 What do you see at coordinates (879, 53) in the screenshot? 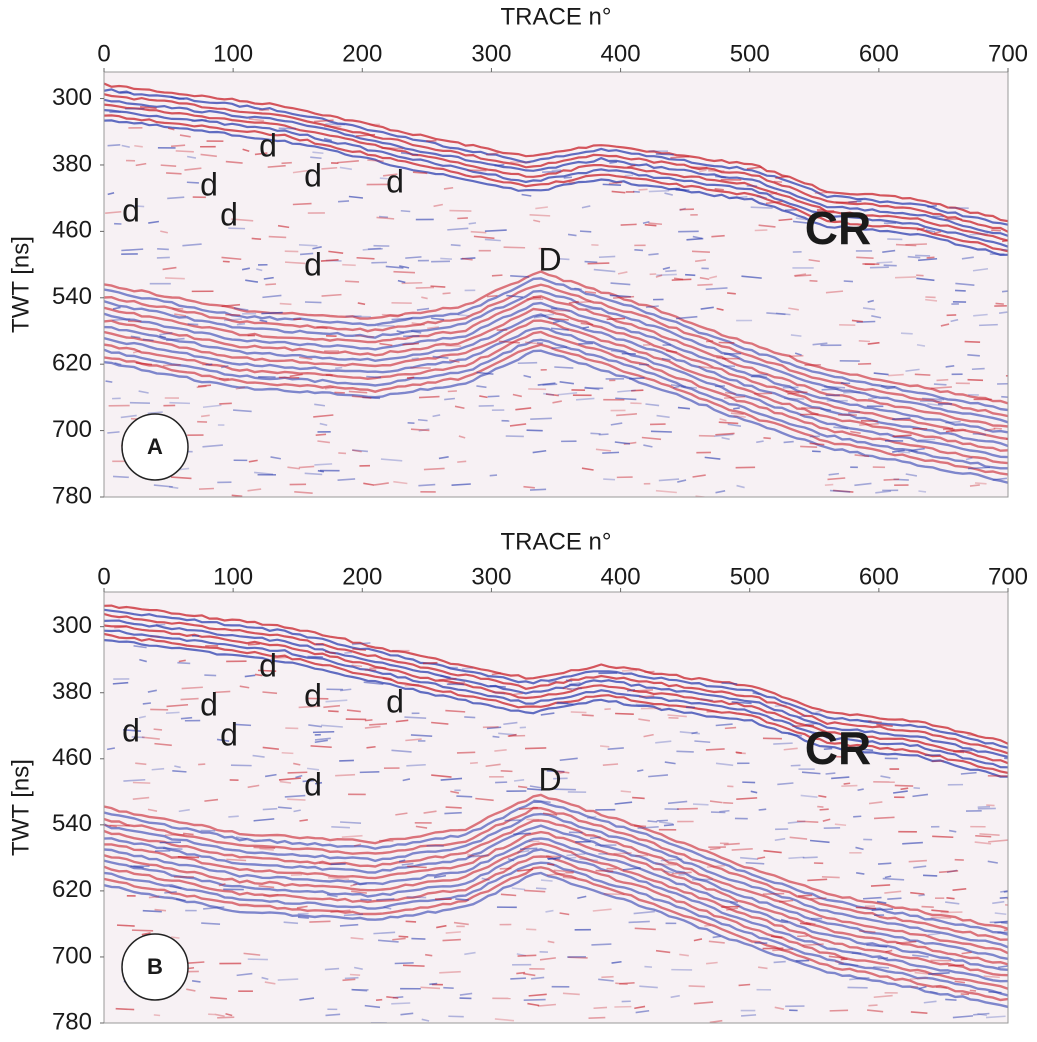
I see `x-tick-label: 600` at bounding box center [879, 53].